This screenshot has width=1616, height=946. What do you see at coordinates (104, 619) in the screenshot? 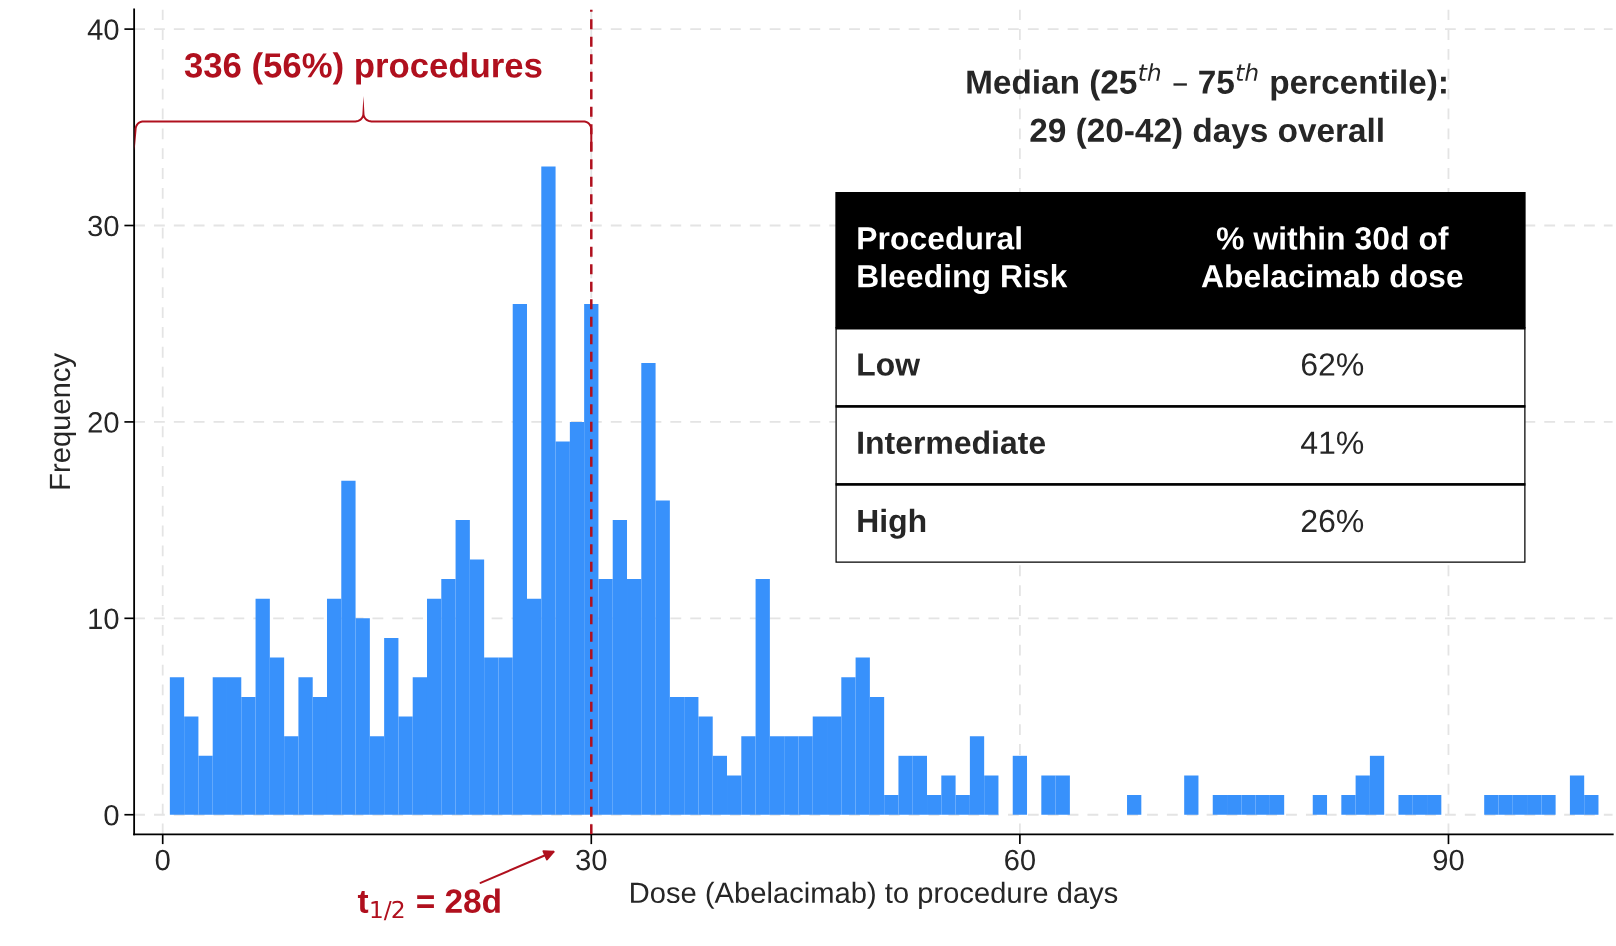
I see `y-tick-label: 10` at bounding box center [104, 619].